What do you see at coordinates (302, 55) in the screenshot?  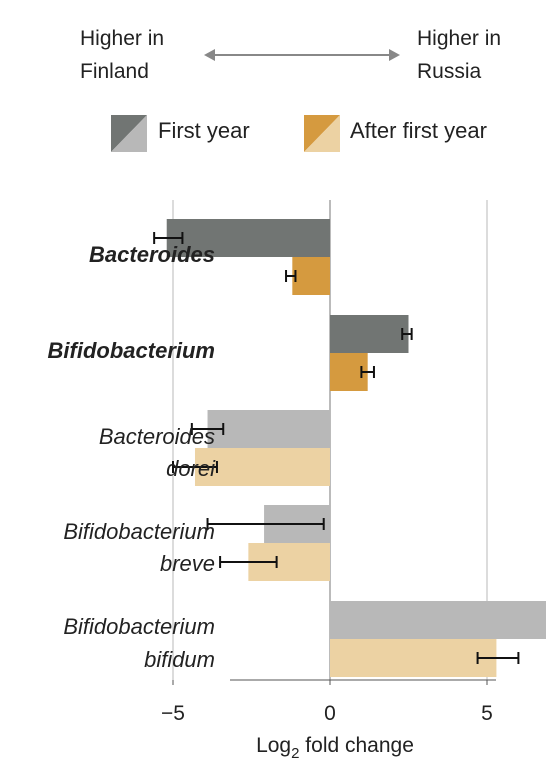 I see `direction-arrow` at bounding box center [302, 55].